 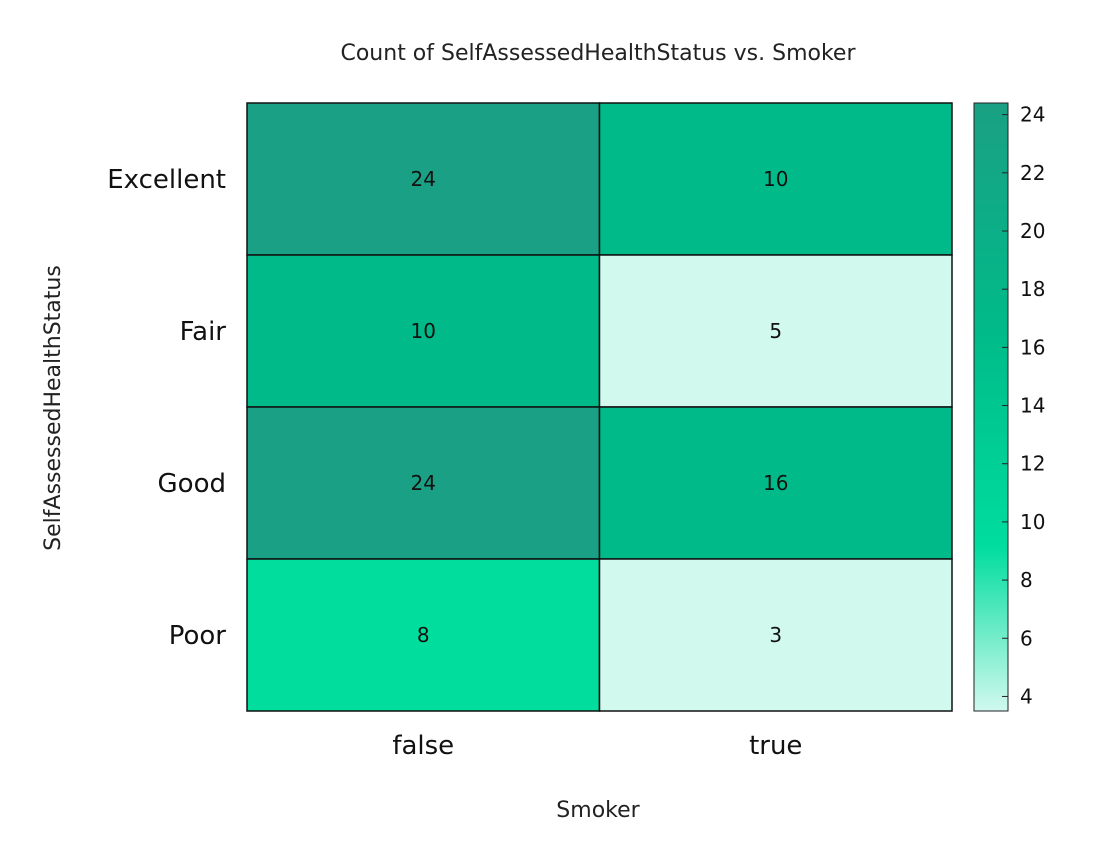 I want to click on cell-value-label: 3, so click(x=775, y=635).